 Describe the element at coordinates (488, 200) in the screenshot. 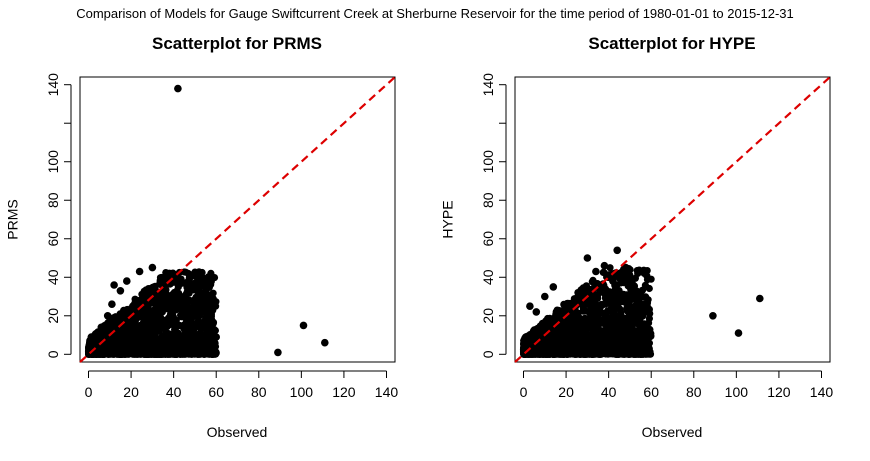

I see `y-tick-label: 80` at that location.